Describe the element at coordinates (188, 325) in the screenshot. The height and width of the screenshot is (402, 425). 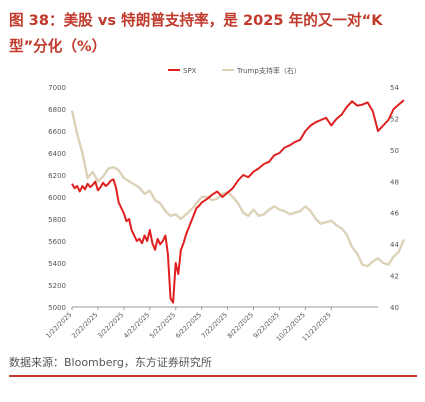
I see `x-tick-label: 6/22/2025` at that location.